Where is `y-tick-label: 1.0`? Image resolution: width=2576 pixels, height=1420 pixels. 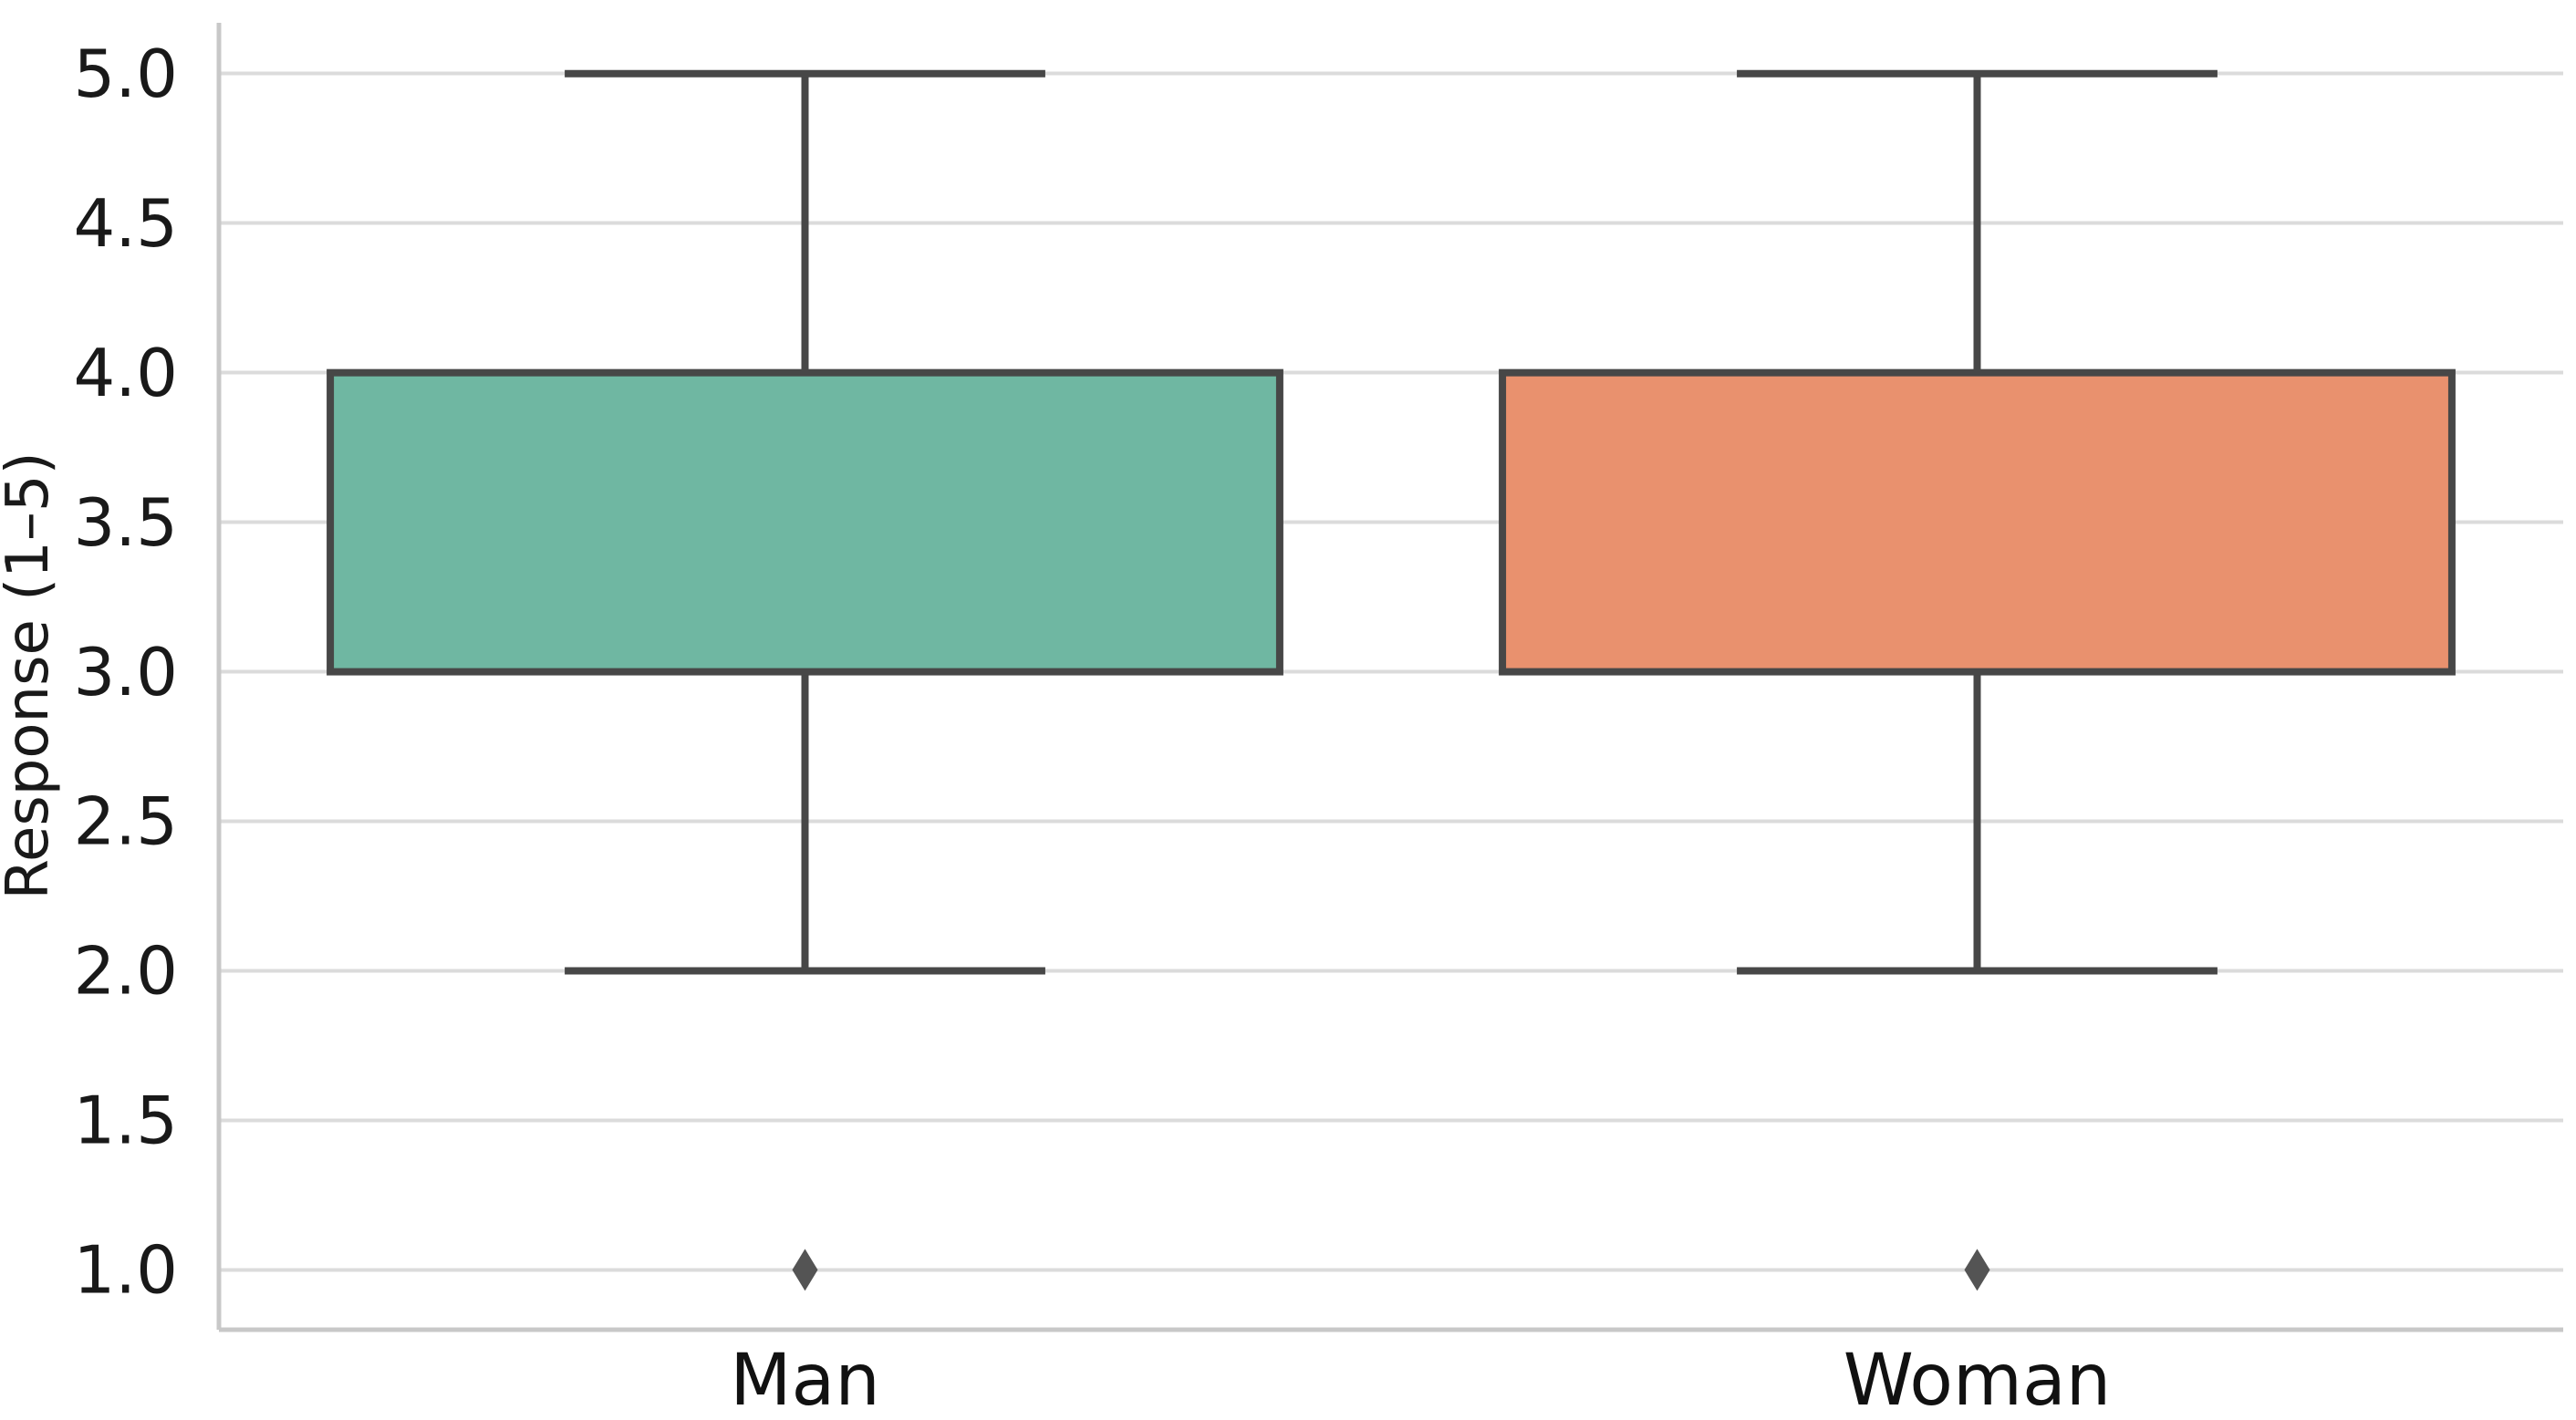
y-tick-label: 1.0 is located at coordinates (125, 1270).